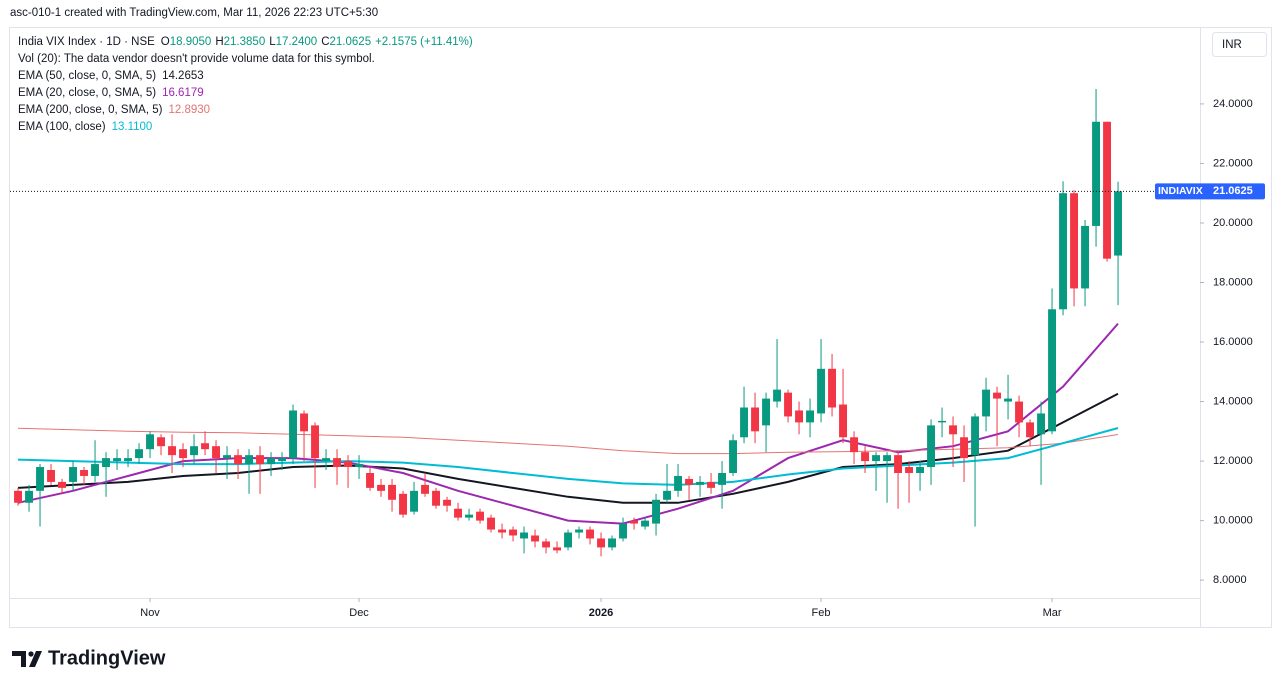 The width and height of the screenshot is (1281, 688). Describe the element at coordinates (62, 127) in the screenshot. I see `legend-series-name: EMA (100, close)` at that location.